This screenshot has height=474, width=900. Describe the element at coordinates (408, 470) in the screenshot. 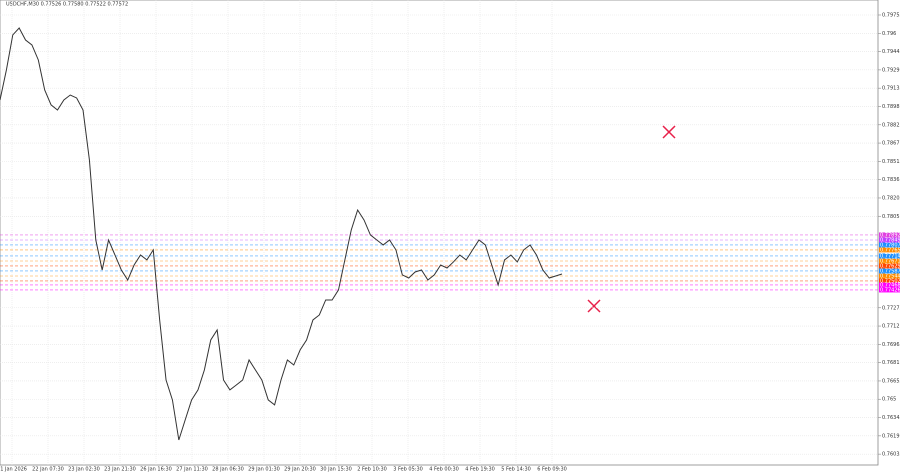

I see `x-tick-label: 3 Feb 05:30` at that location.